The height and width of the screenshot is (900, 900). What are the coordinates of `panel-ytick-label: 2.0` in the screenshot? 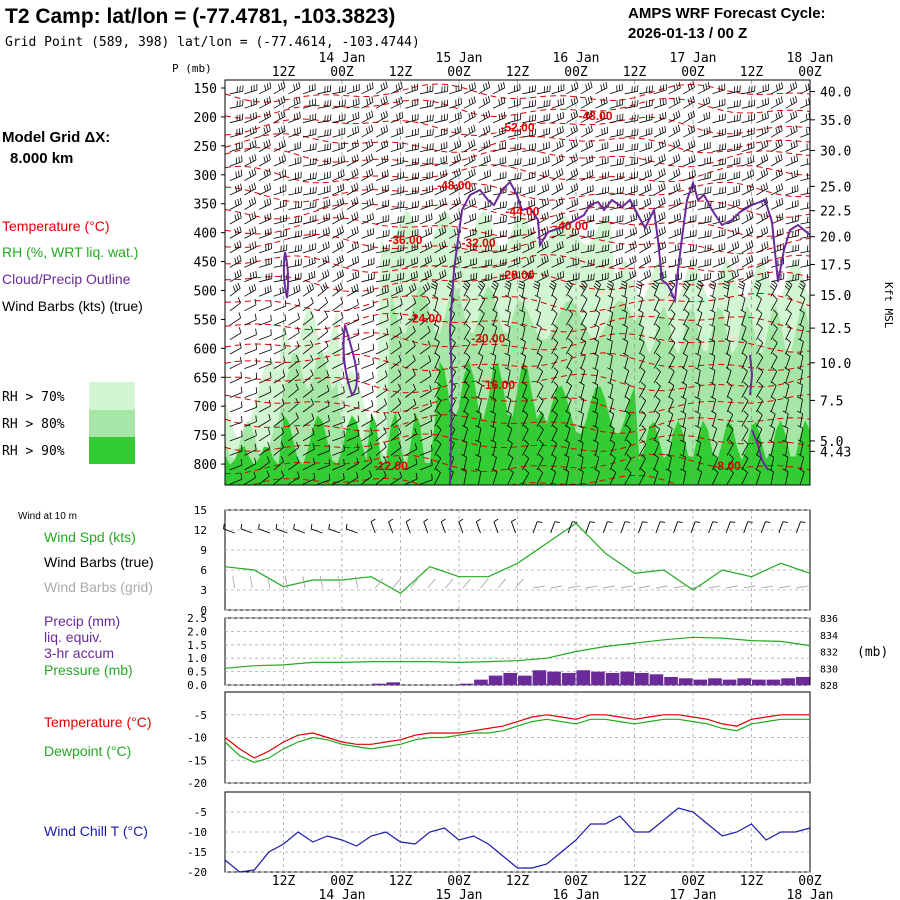 It's located at (197, 631).